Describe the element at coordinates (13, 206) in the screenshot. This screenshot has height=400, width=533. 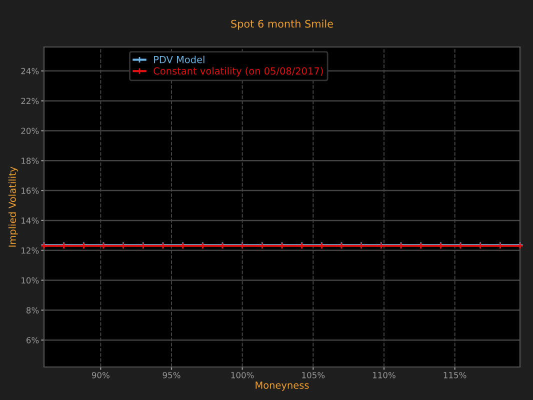
I see `y-axis-title: Implied Volatility` at that location.